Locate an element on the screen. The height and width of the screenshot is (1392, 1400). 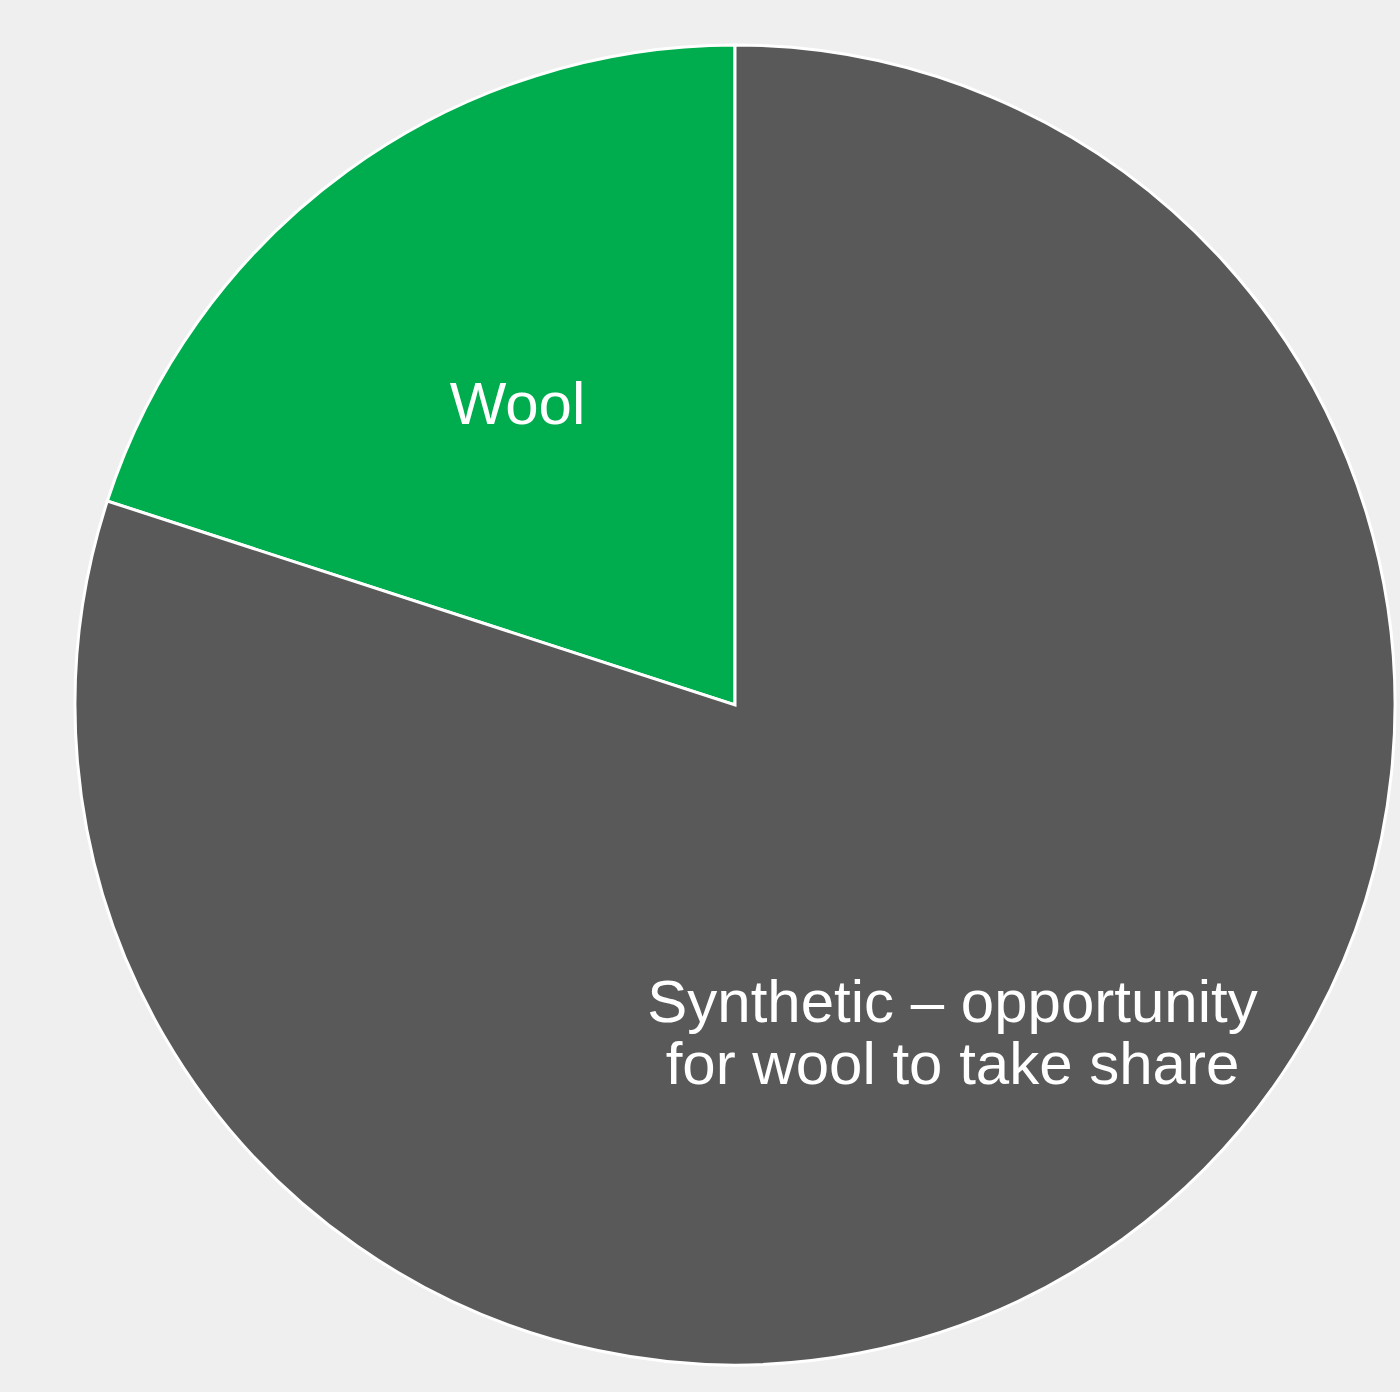
slice-label: Wool is located at coordinates (517, 403).